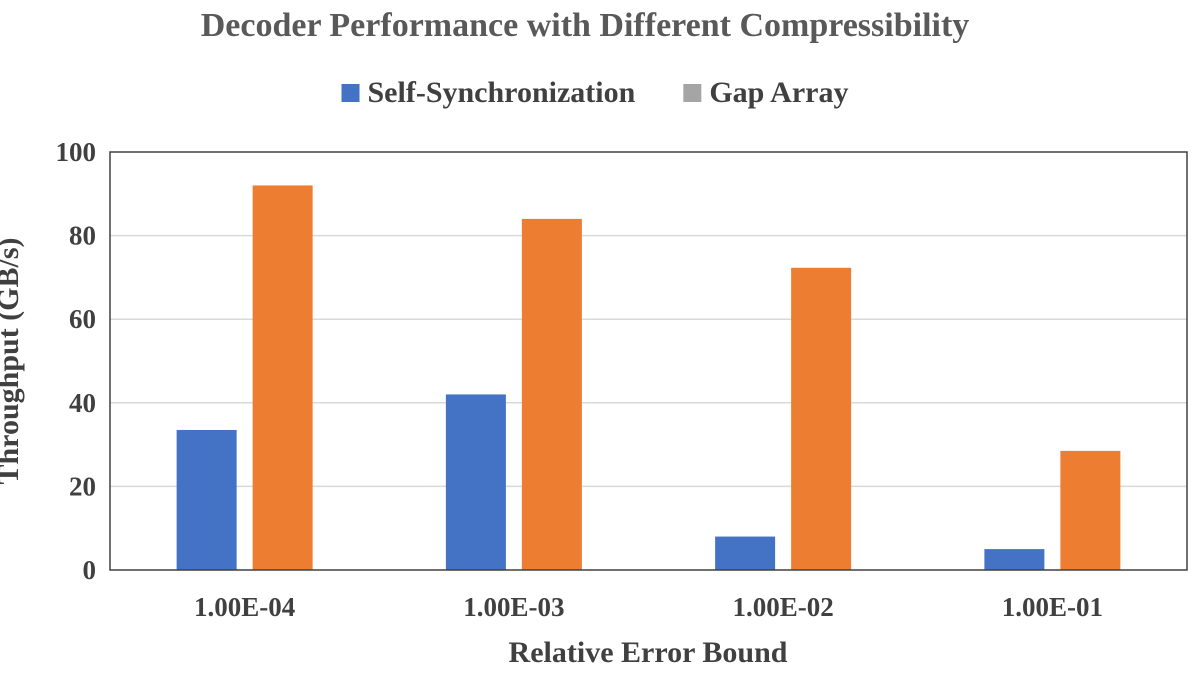  What do you see at coordinates (244, 607) in the screenshot?
I see `x-tick-label: 1.00E-04` at bounding box center [244, 607].